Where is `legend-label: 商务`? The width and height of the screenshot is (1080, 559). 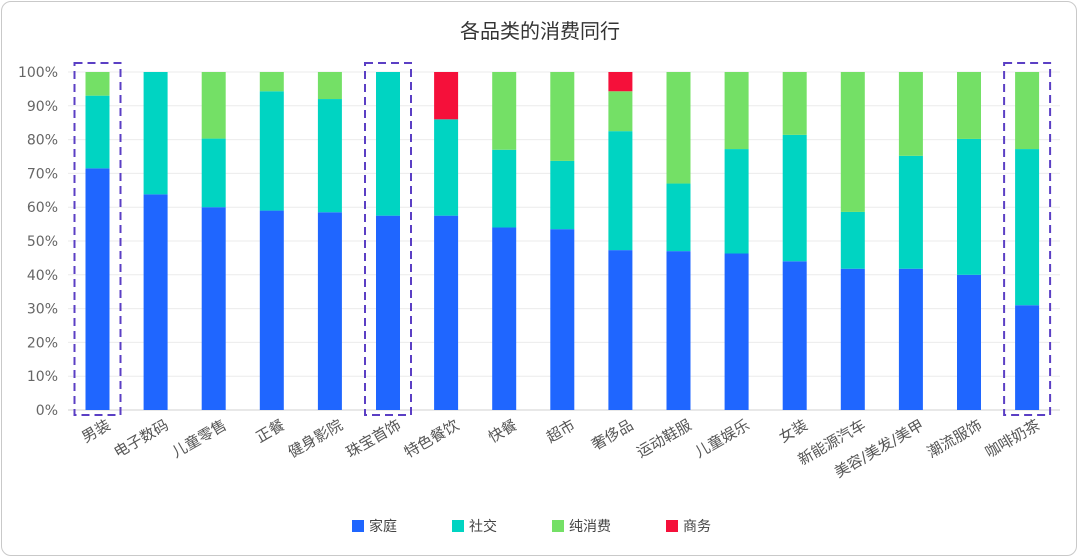 legend-label: 商务 is located at coordinates (697, 527).